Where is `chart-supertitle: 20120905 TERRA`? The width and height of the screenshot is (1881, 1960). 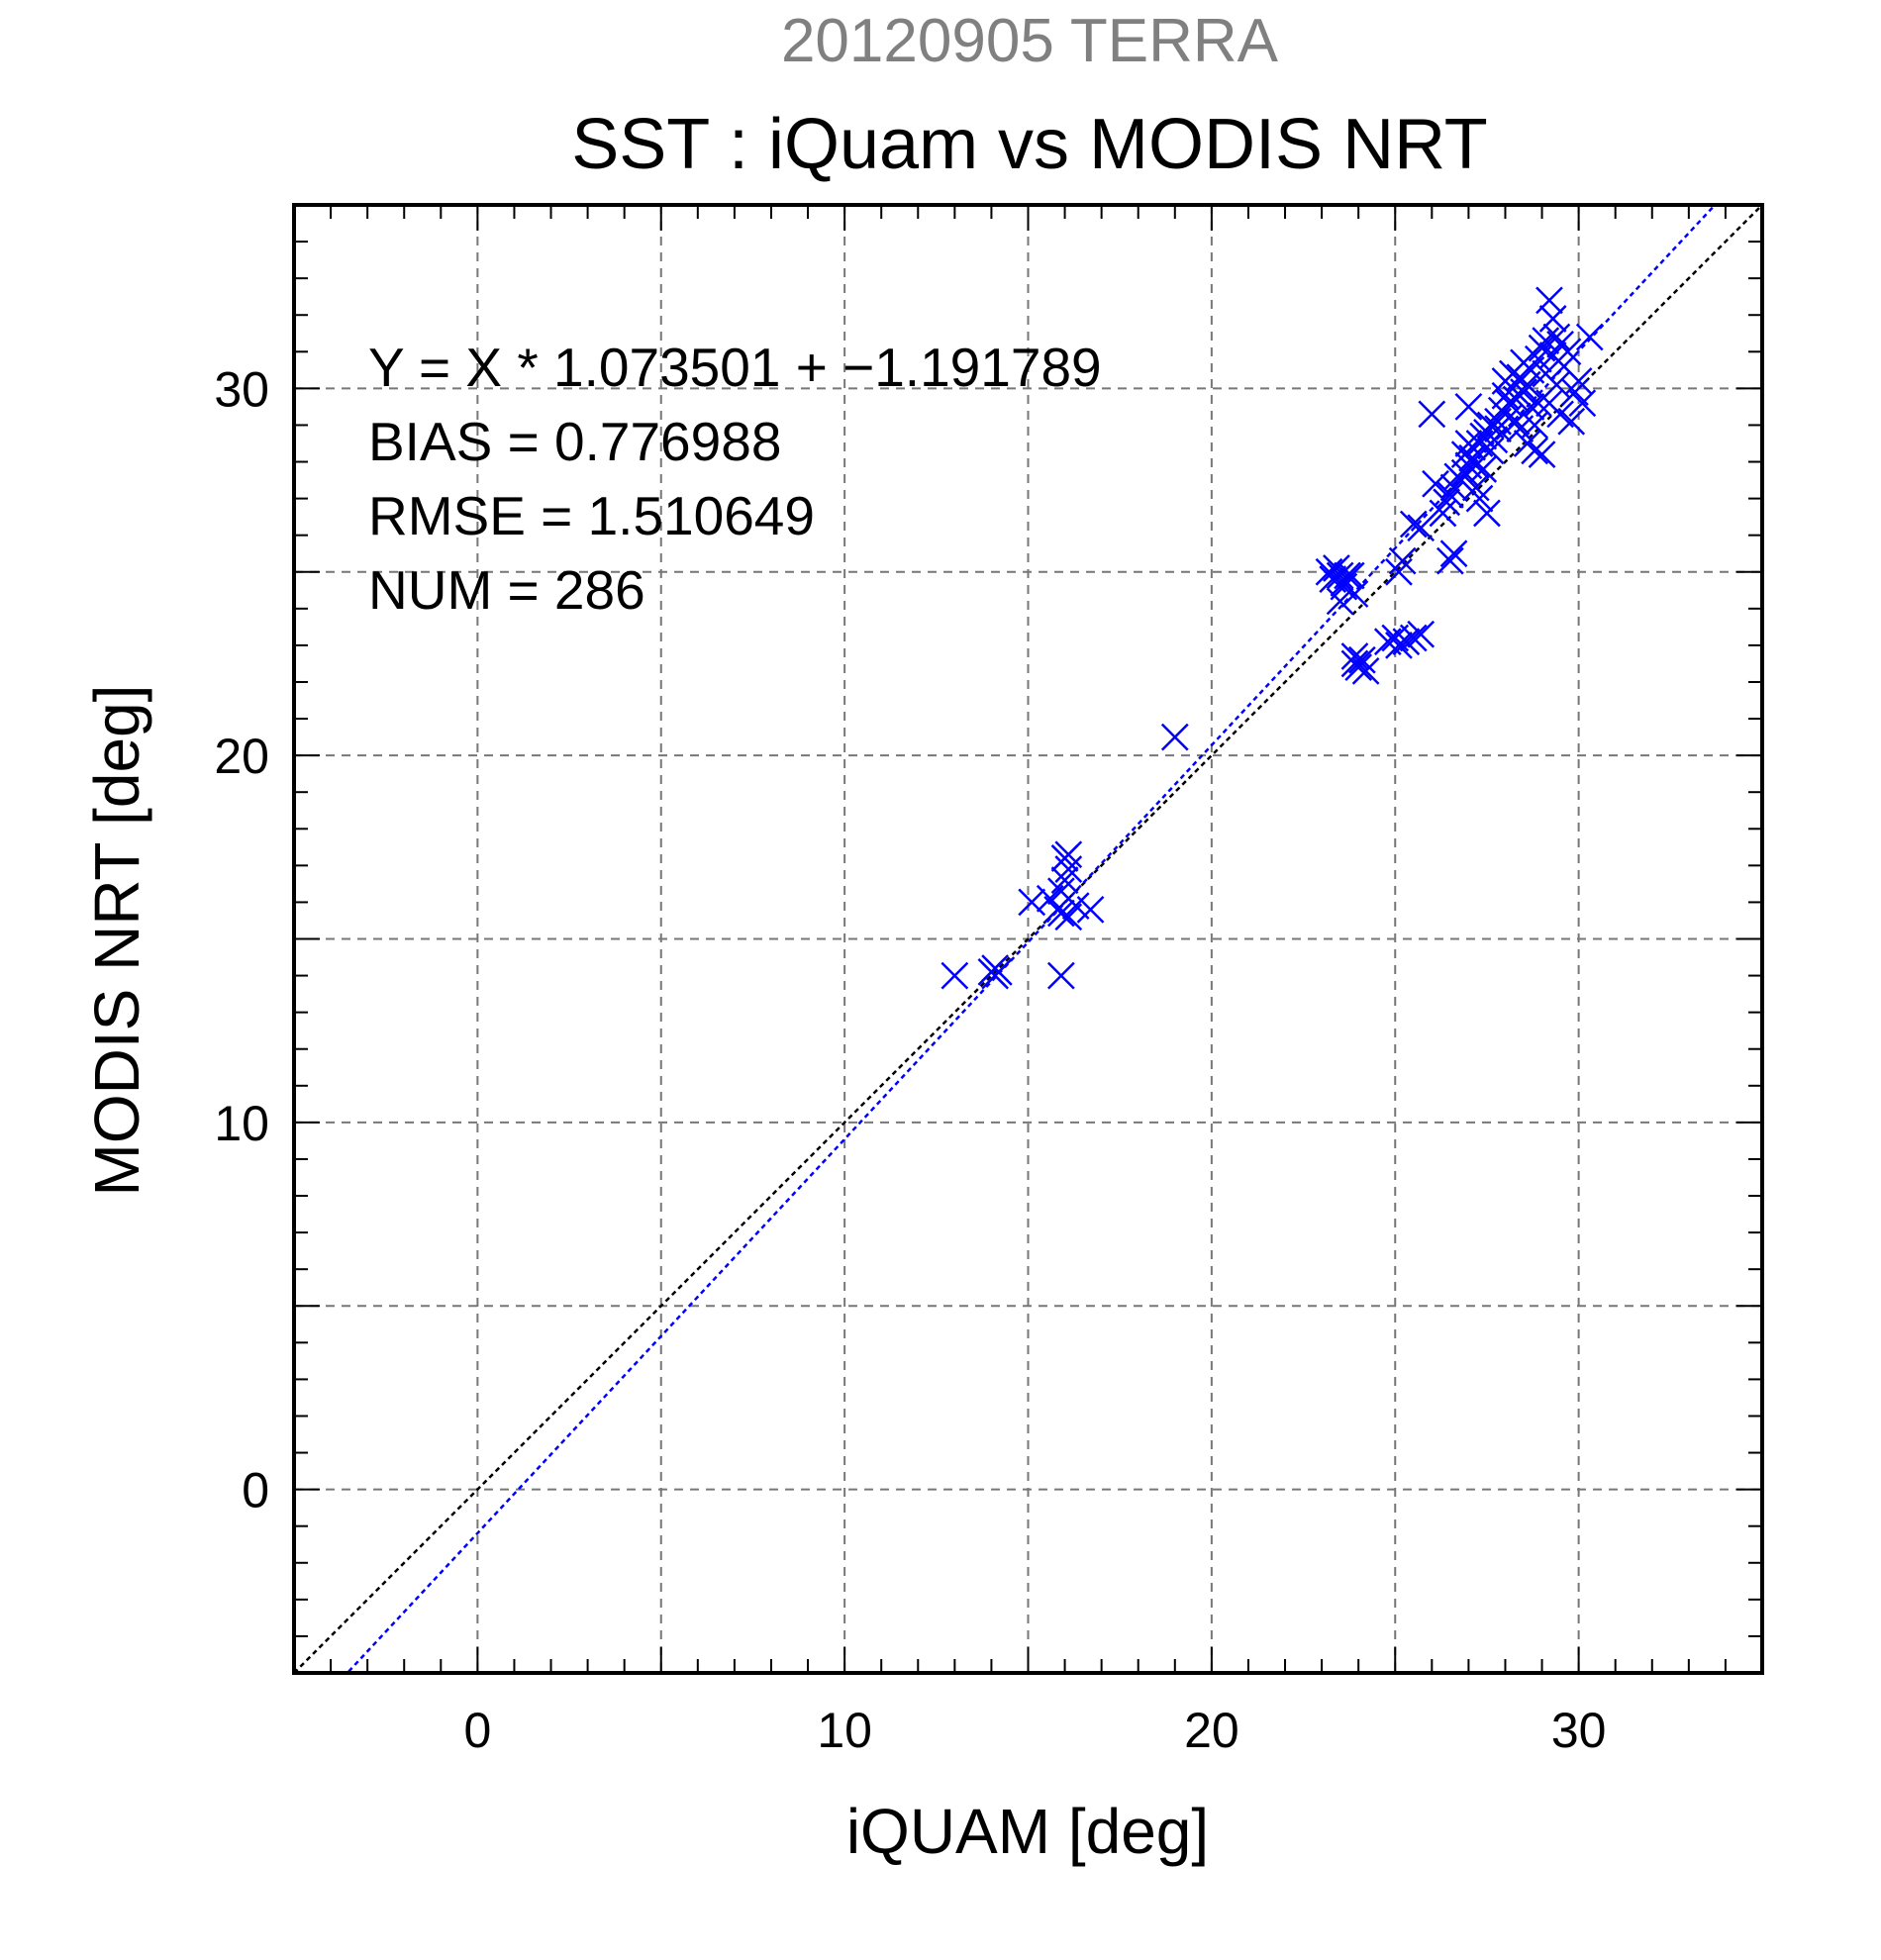
chart-supertitle: 20120905 TERRA is located at coordinates (1030, 41).